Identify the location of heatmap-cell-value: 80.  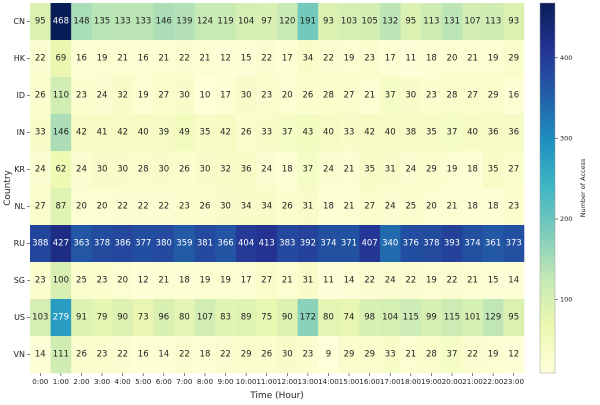
(328, 318).